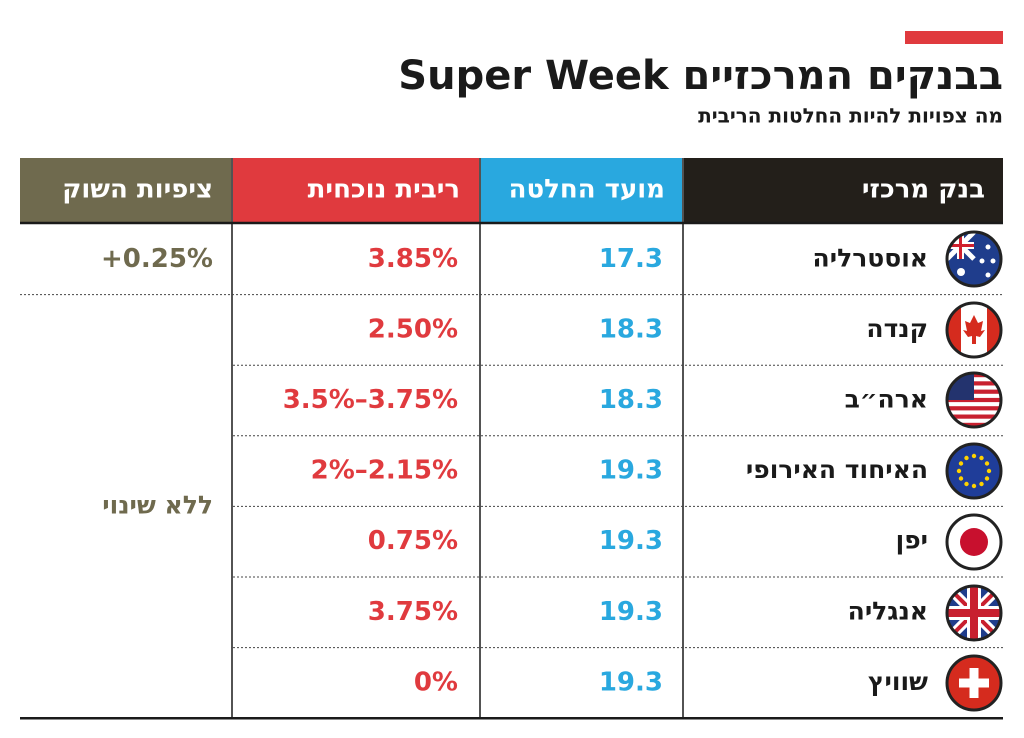 This screenshot has width=1024, height=738. What do you see at coordinates (587, 190) in the screenshot?
I see `column-header: מועד החלטה` at bounding box center [587, 190].